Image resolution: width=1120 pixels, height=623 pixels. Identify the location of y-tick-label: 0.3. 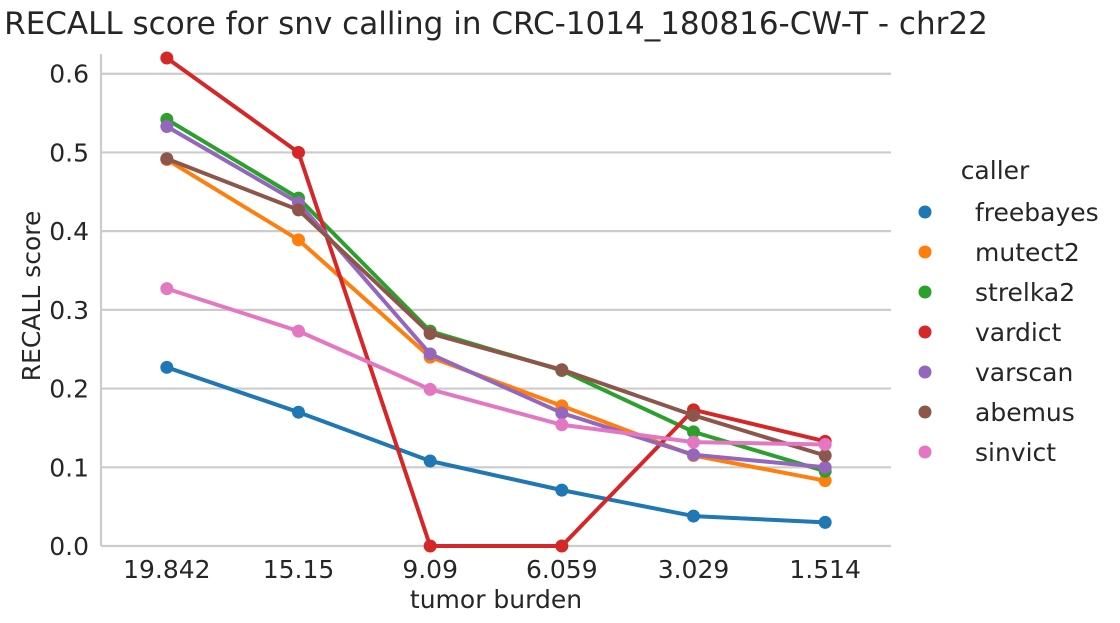
(69, 310).